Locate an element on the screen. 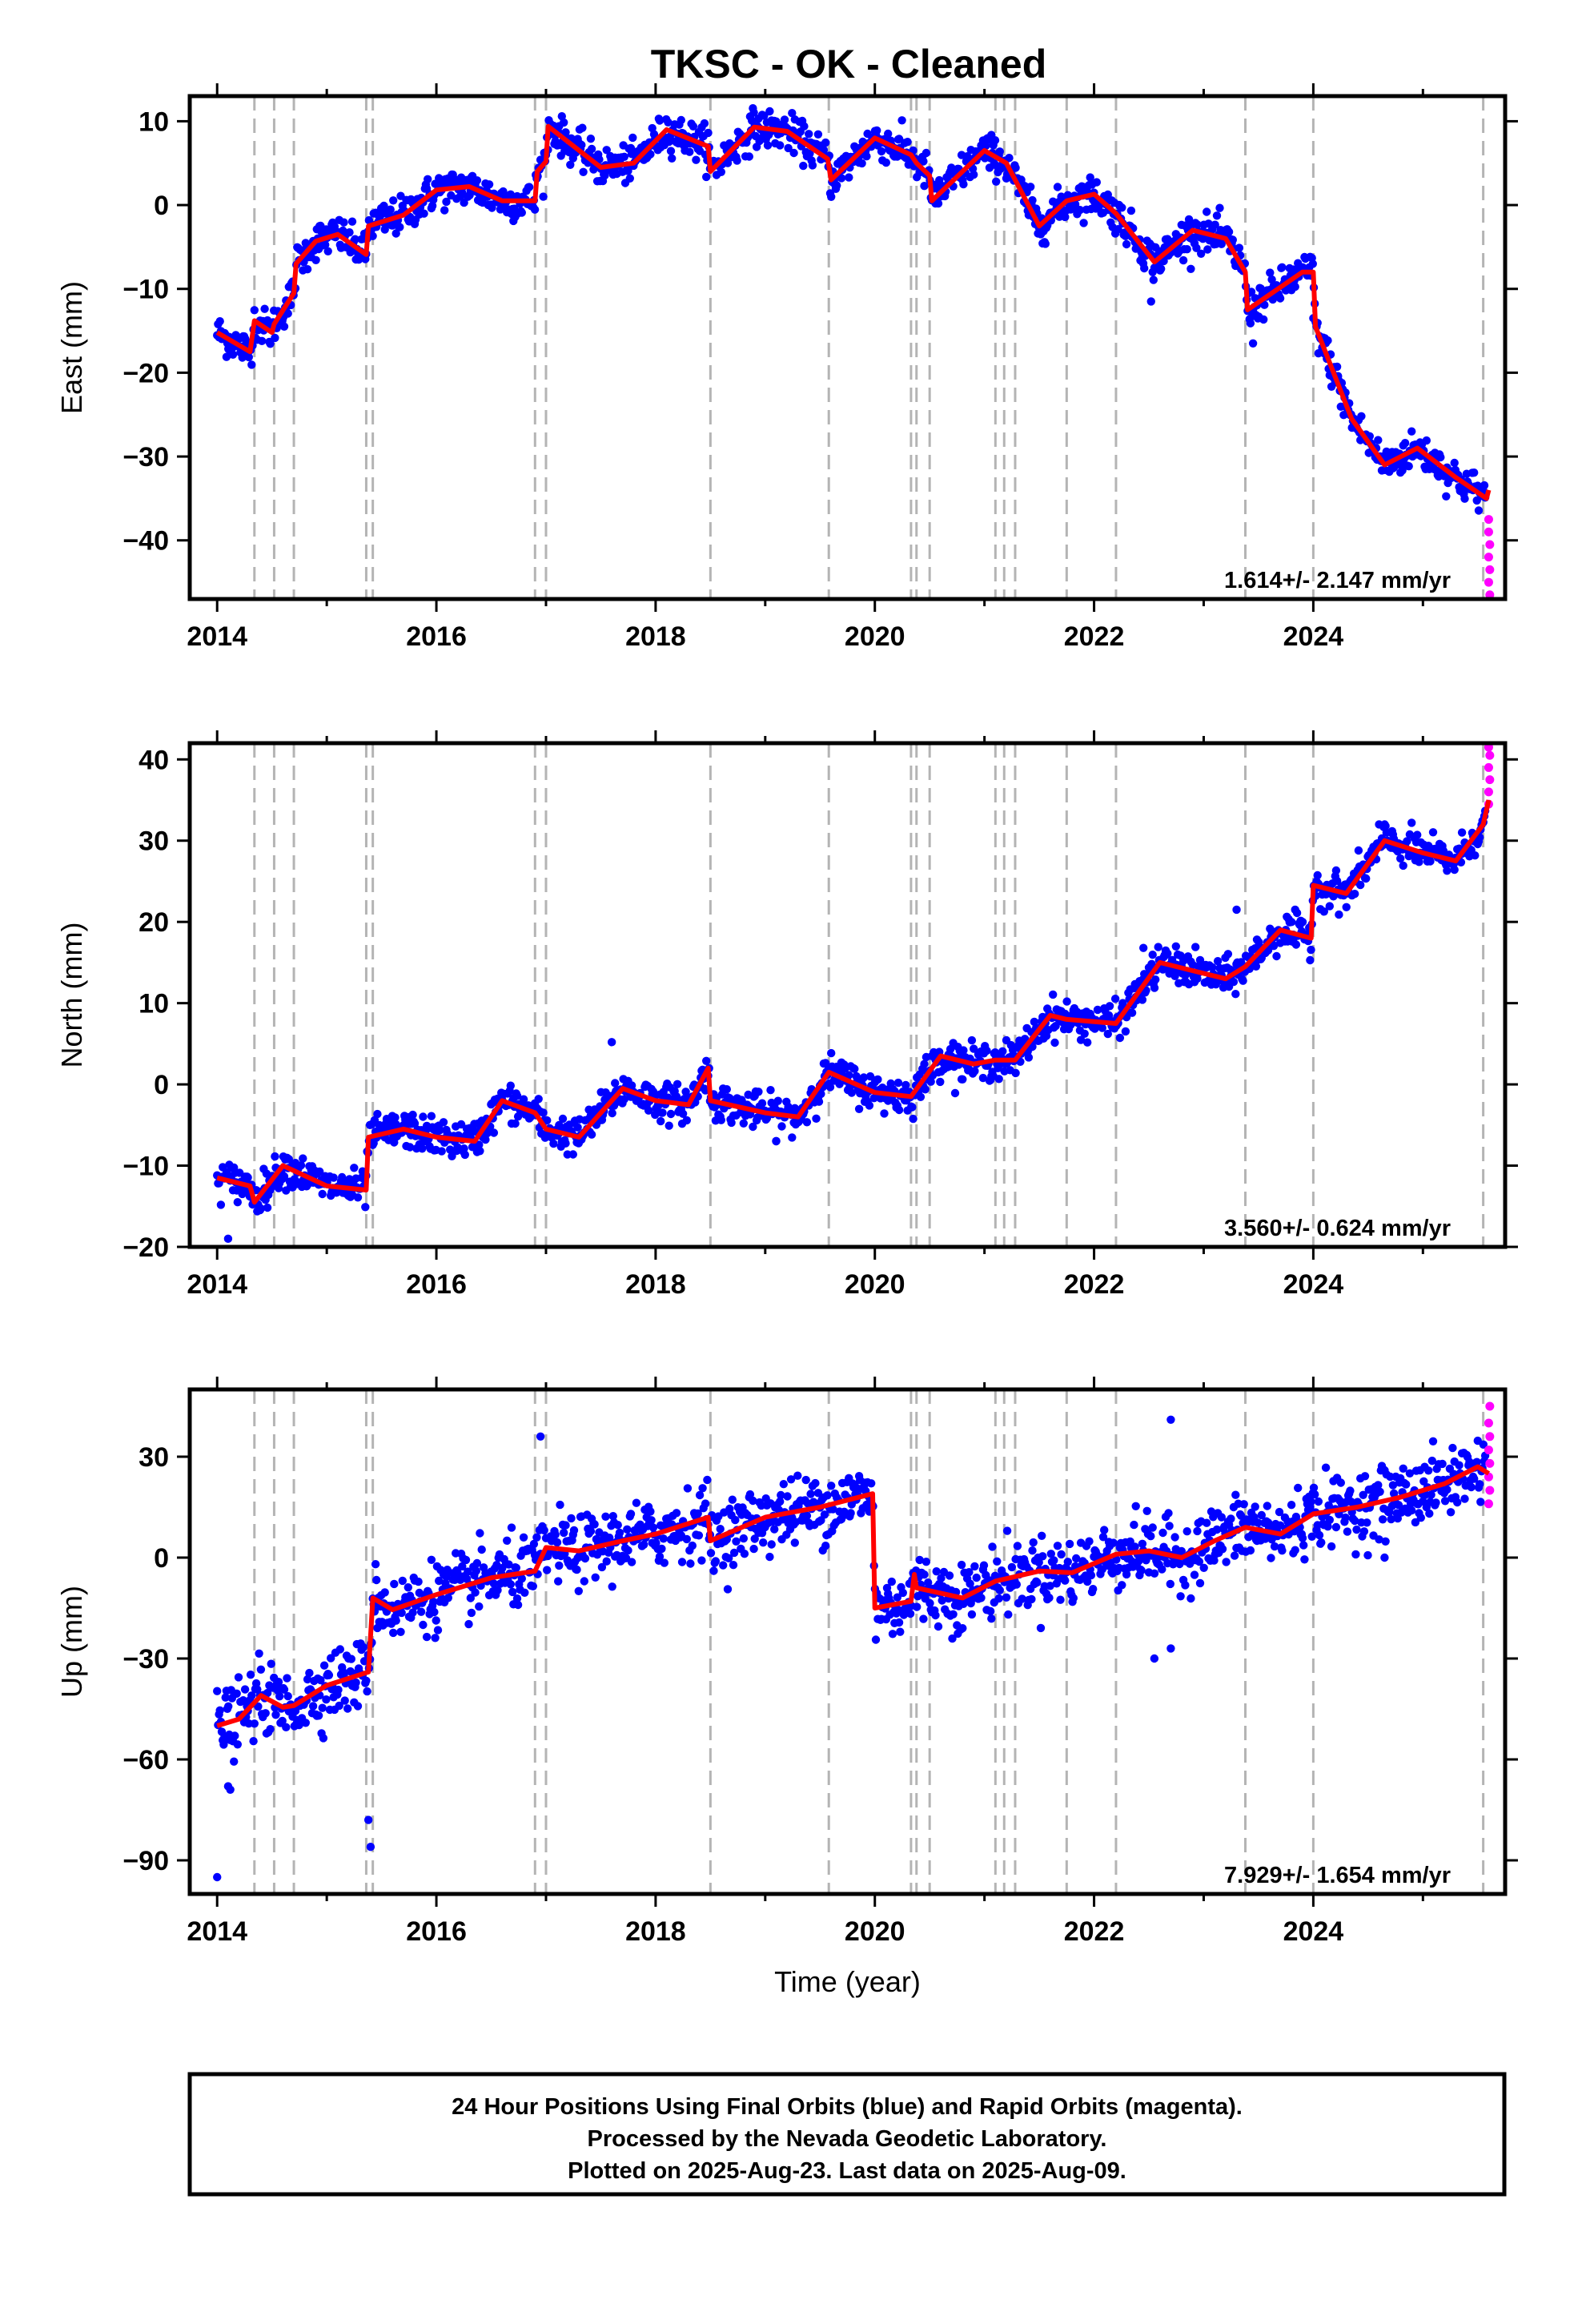  x-tick-label-north: 2020 is located at coordinates (875, 1284).